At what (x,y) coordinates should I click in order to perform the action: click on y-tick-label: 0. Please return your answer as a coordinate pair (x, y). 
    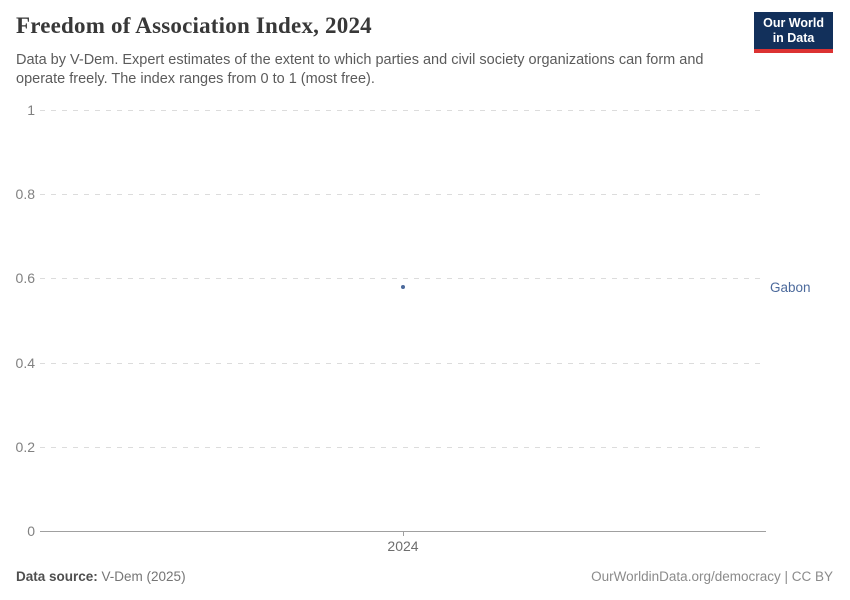
    Looking at the image, I should click on (31, 531).